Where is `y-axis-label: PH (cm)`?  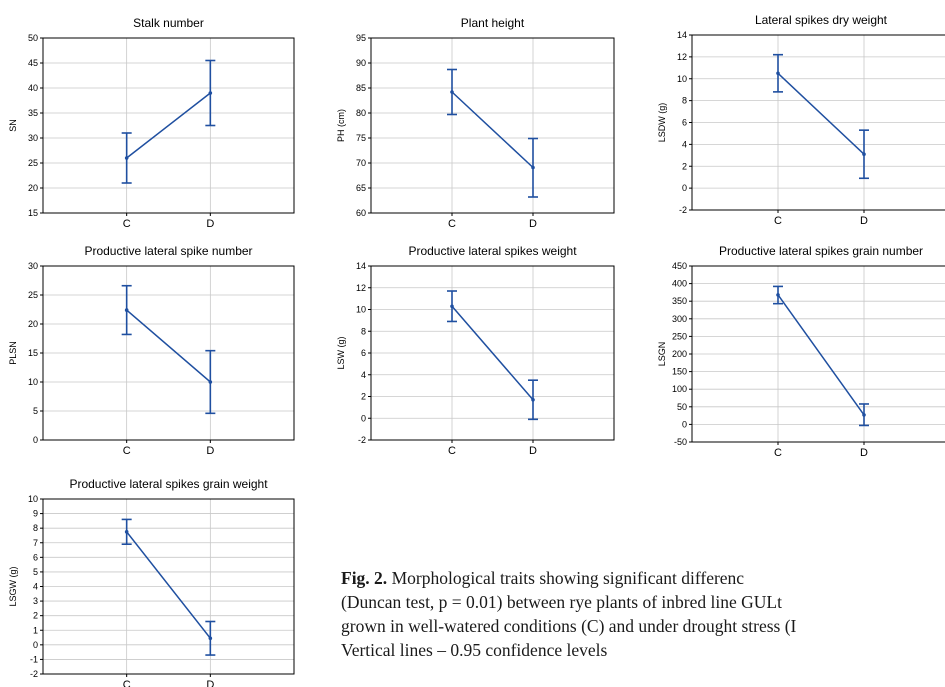
y-axis-label: PH (cm) is located at coordinates (341, 125).